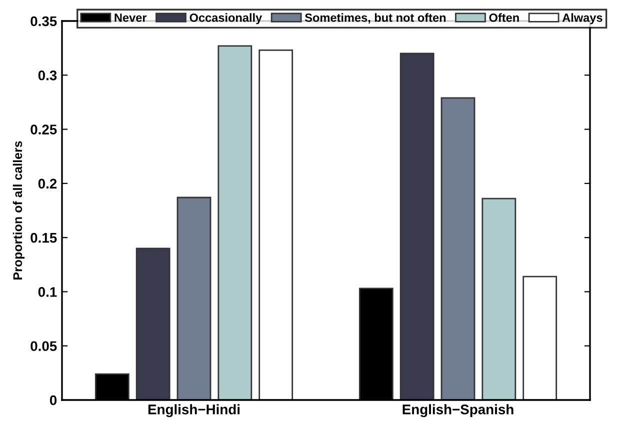  What do you see at coordinates (43, 21) in the screenshot?
I see `y-tick-label: 0.35` at bounding box center [43, 21].